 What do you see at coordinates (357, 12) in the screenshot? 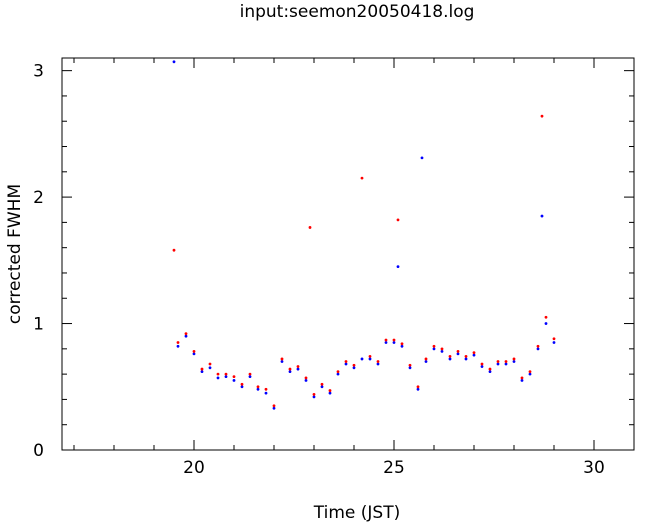
I see `chart-title: input:seemon20050418.log` at bounding box center [357, 12].